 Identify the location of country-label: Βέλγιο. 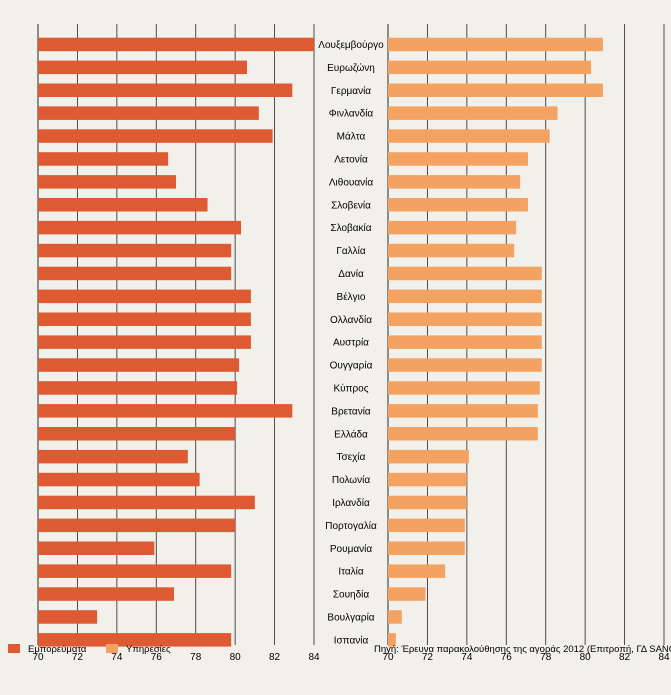
(351, 297).